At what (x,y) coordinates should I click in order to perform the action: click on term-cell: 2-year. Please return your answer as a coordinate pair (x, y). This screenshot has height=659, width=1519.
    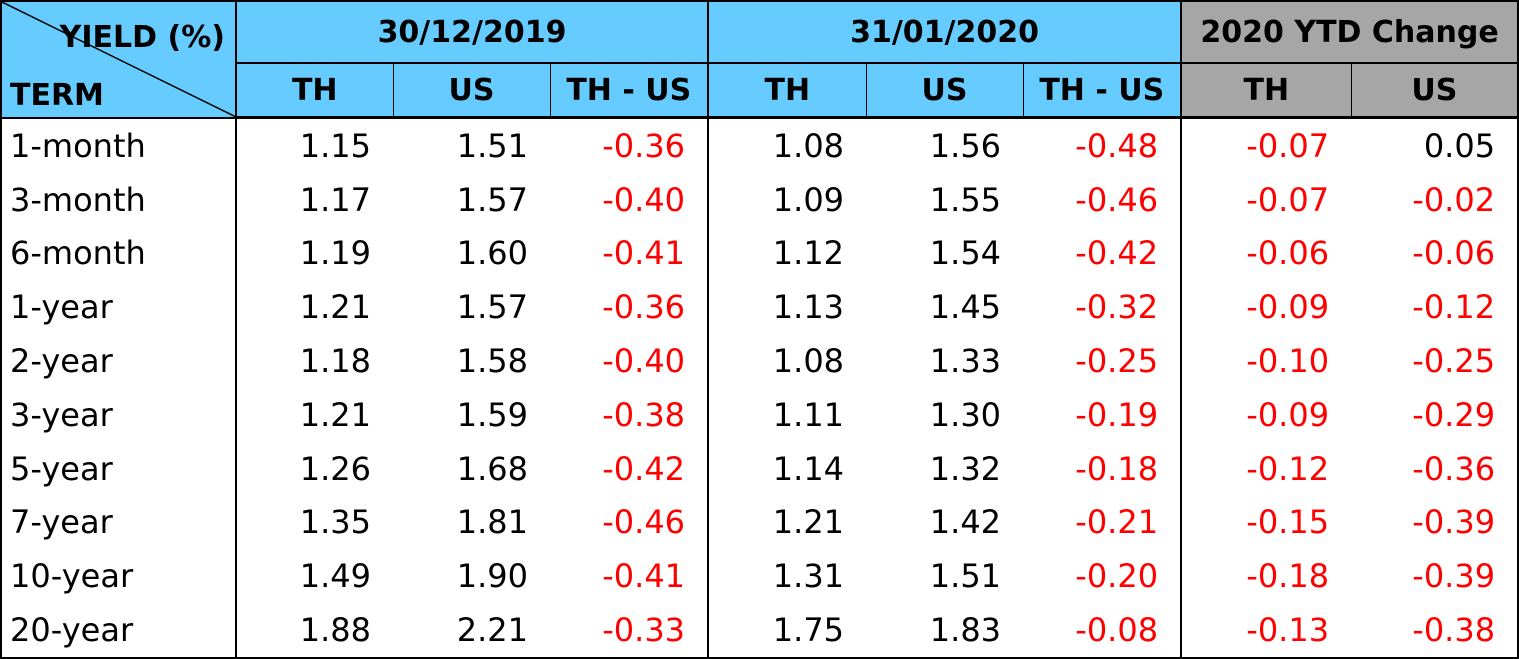
    Looking at the image, I should click on (118, 361).